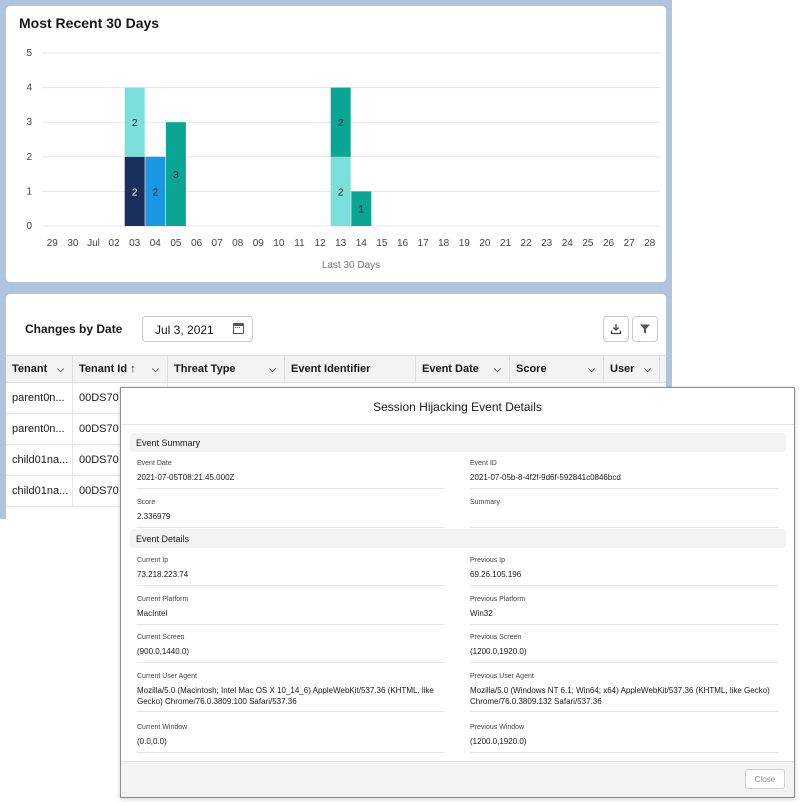 The height and width of the screenshot is (802, 800). I want to click on y-tick-label: 2, so click(29, 157).